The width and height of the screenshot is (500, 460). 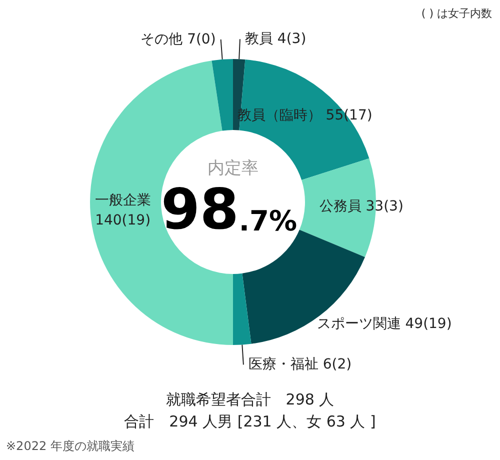 What do you see at coordinates (229, 210) in the screenshot?
I see `text: 98.7%` at bounding box center [229, 210].